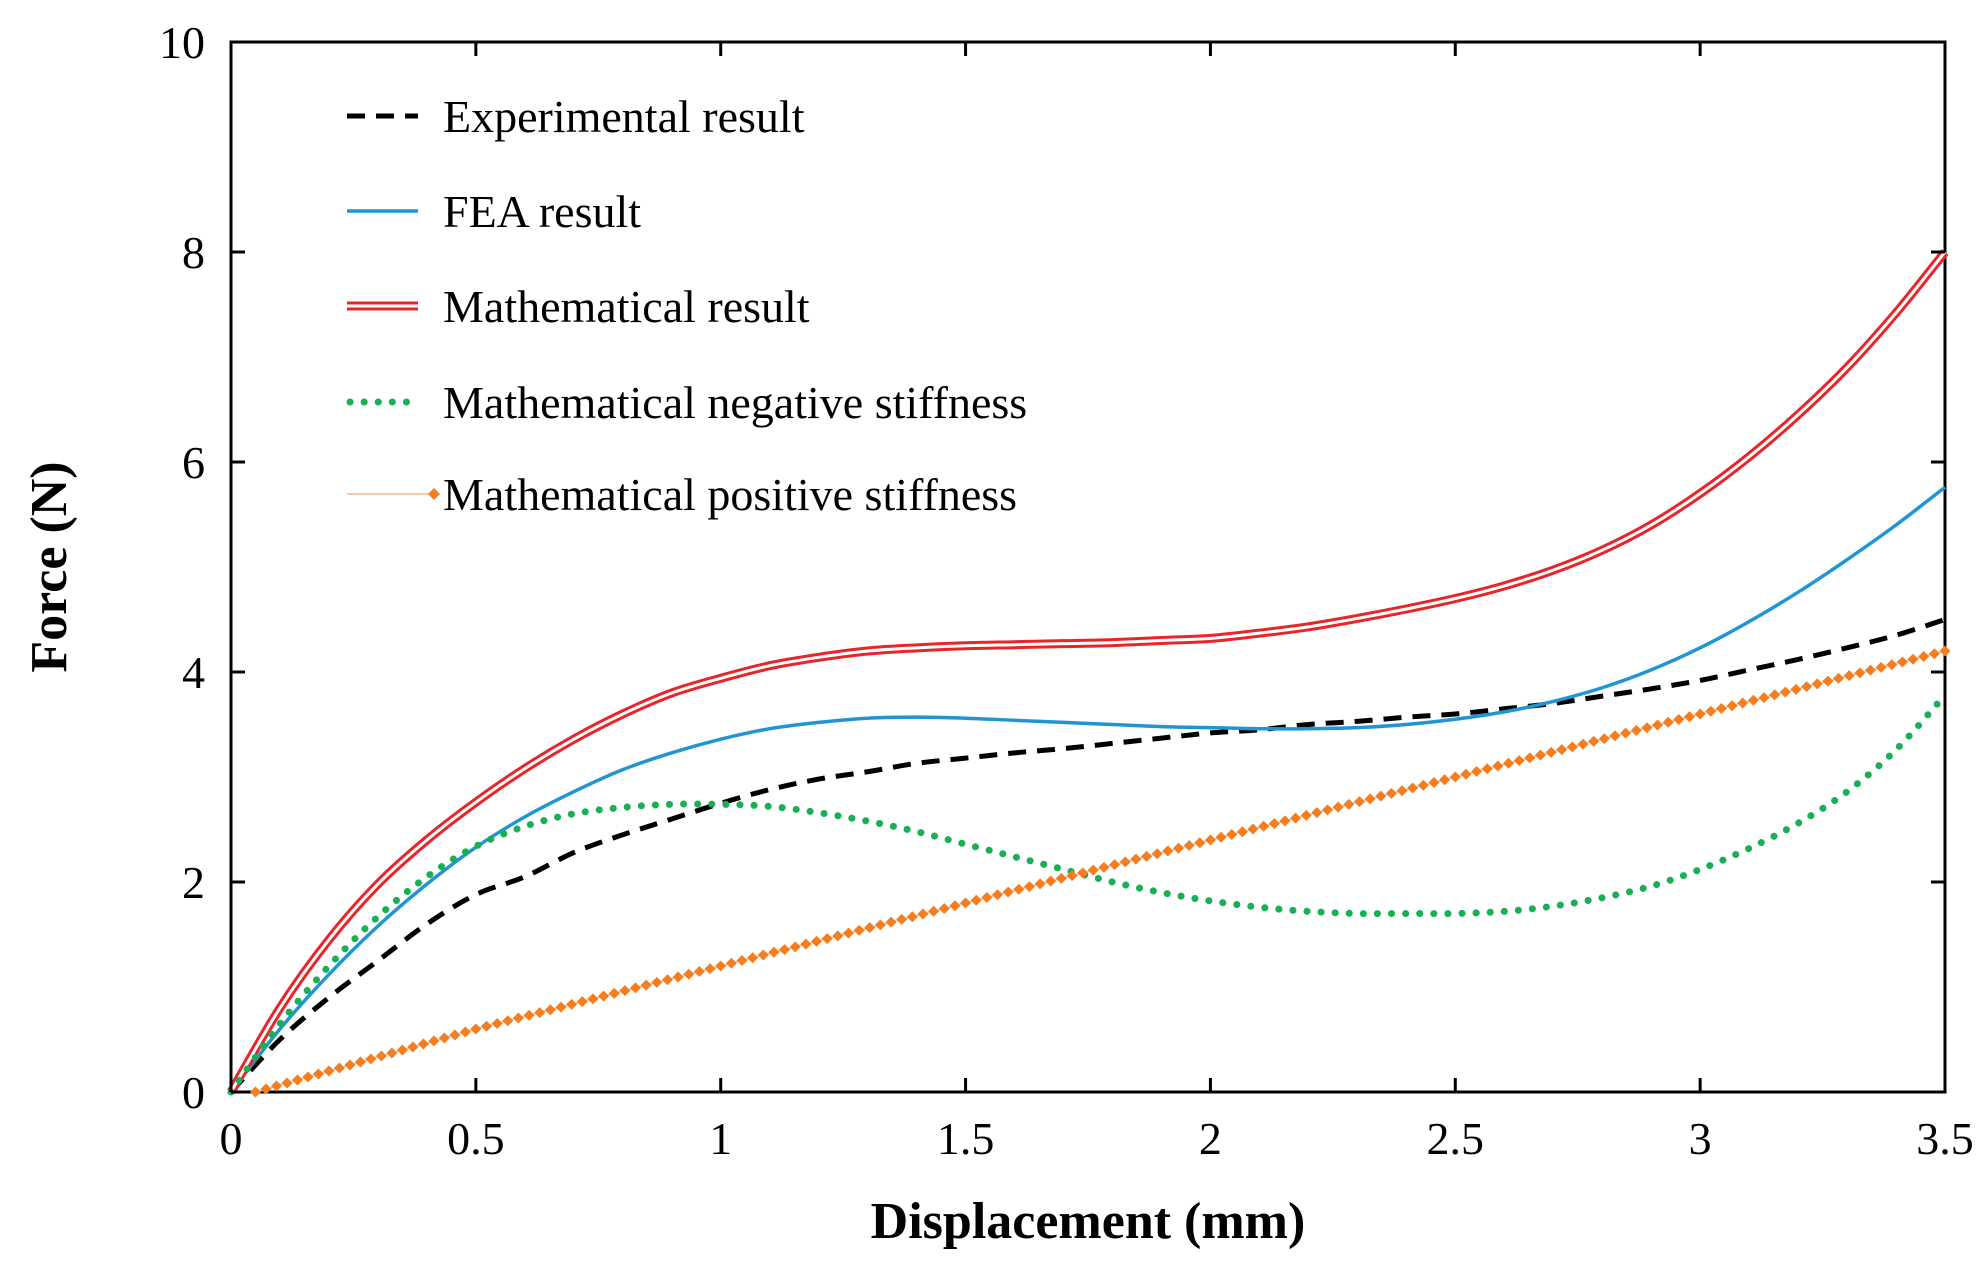 The height and width of the screenshot is (1273, 1983). I want to click on x-tick-label: 2.5, so click(1456, 1138).